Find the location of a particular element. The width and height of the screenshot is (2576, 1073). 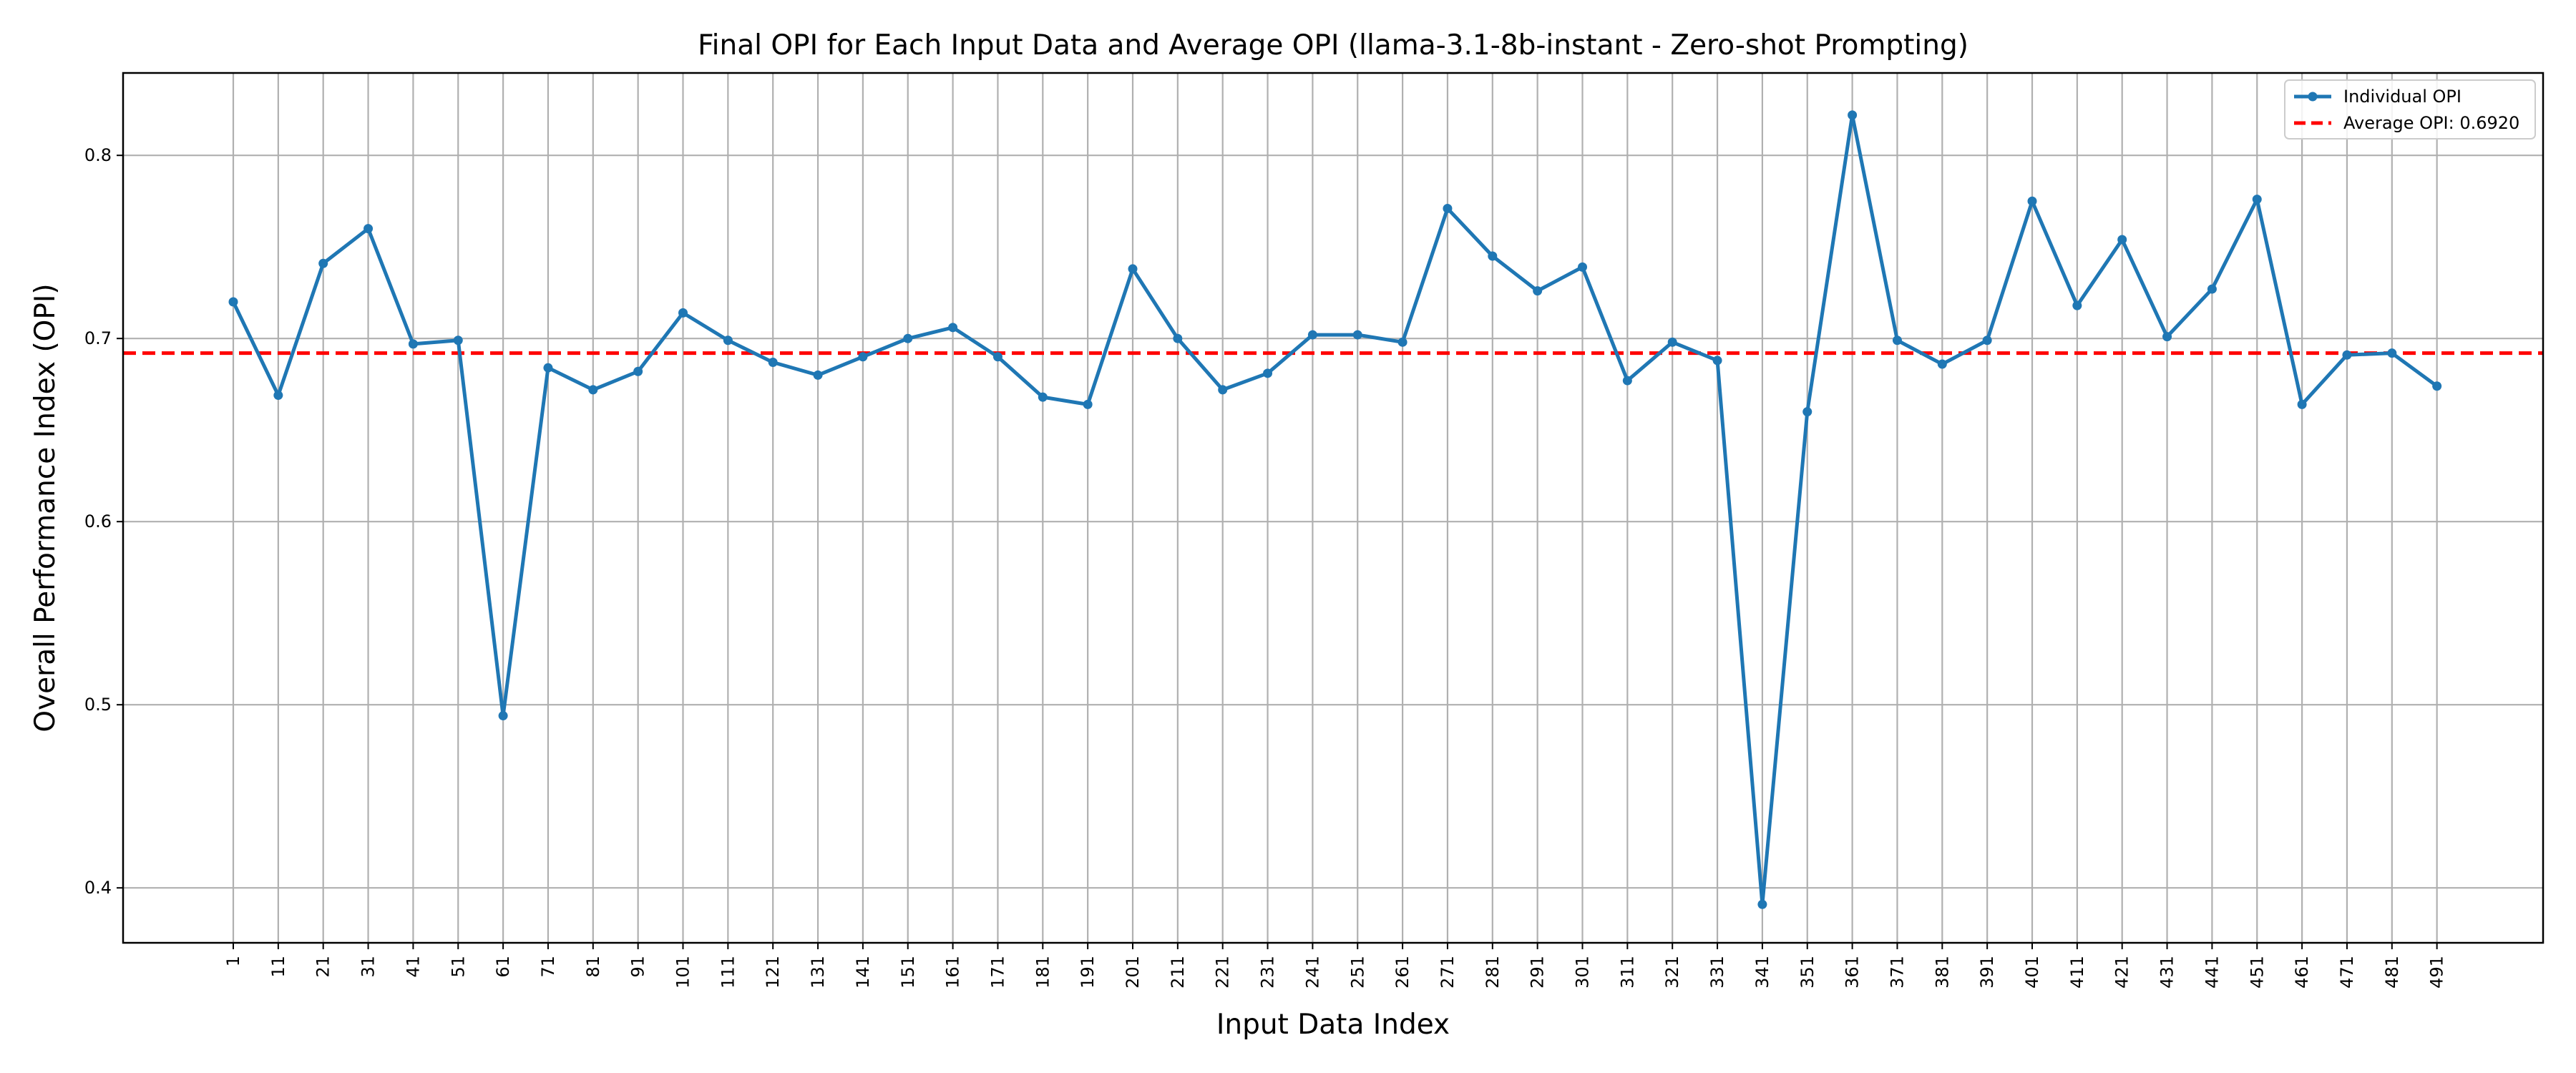

x-tick-label: 391 is located at coordinates (1987, 972).